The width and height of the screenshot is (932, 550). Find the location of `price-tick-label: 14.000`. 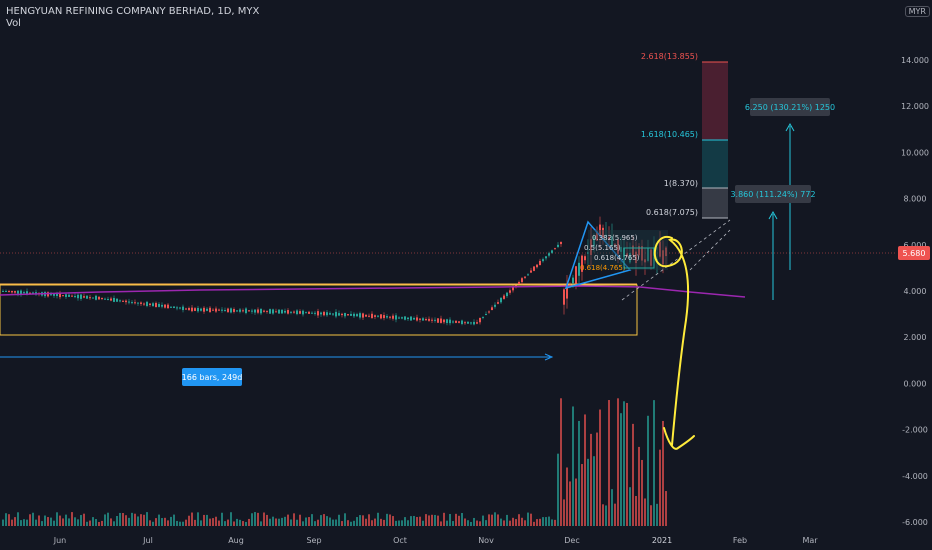

price-tick-label: 14.000 is located at coordinates (915, 60).